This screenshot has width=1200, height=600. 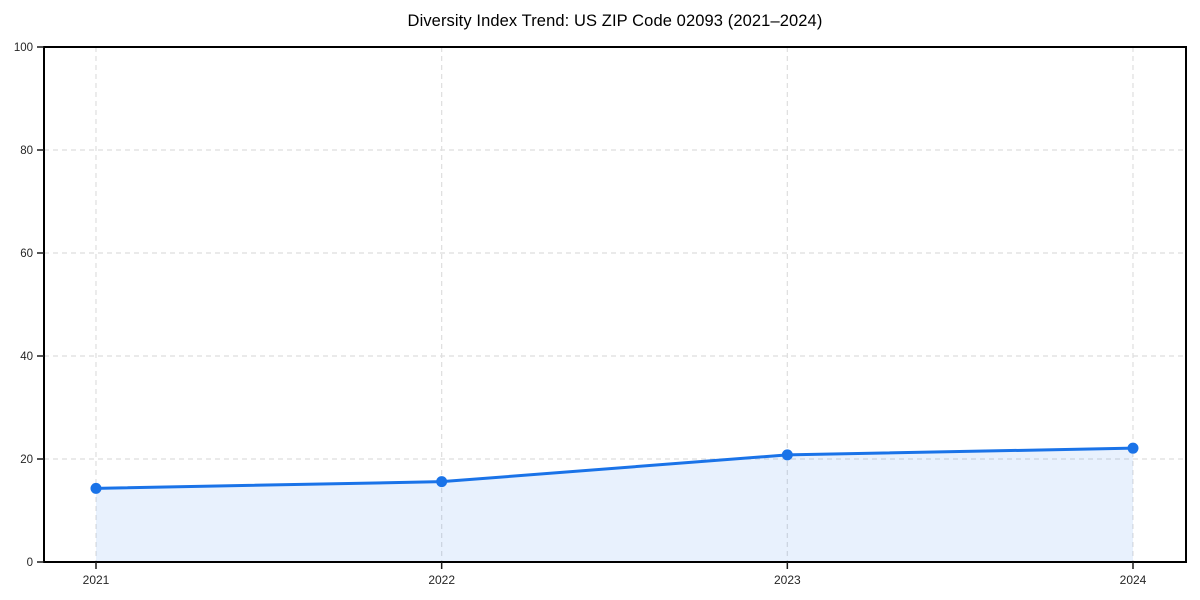 What do you see at coordinates (787, 580) in the screenshot?
I see `x-tick-label-2023: 2023` at bounding box center [787, 580].